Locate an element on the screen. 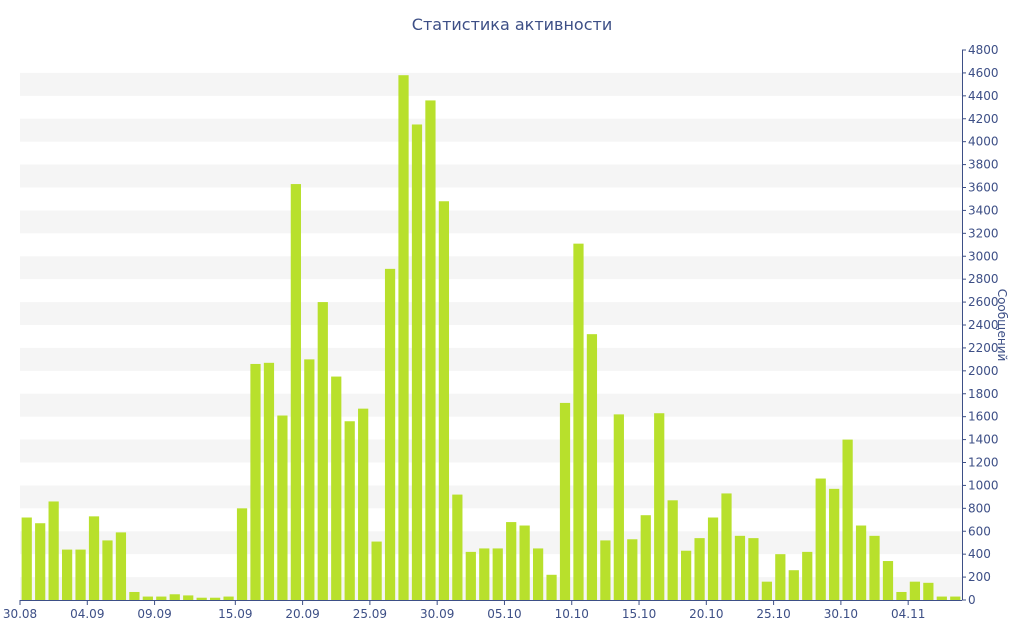  y-tick-label: 2400 is located at coordinates (983, 325).